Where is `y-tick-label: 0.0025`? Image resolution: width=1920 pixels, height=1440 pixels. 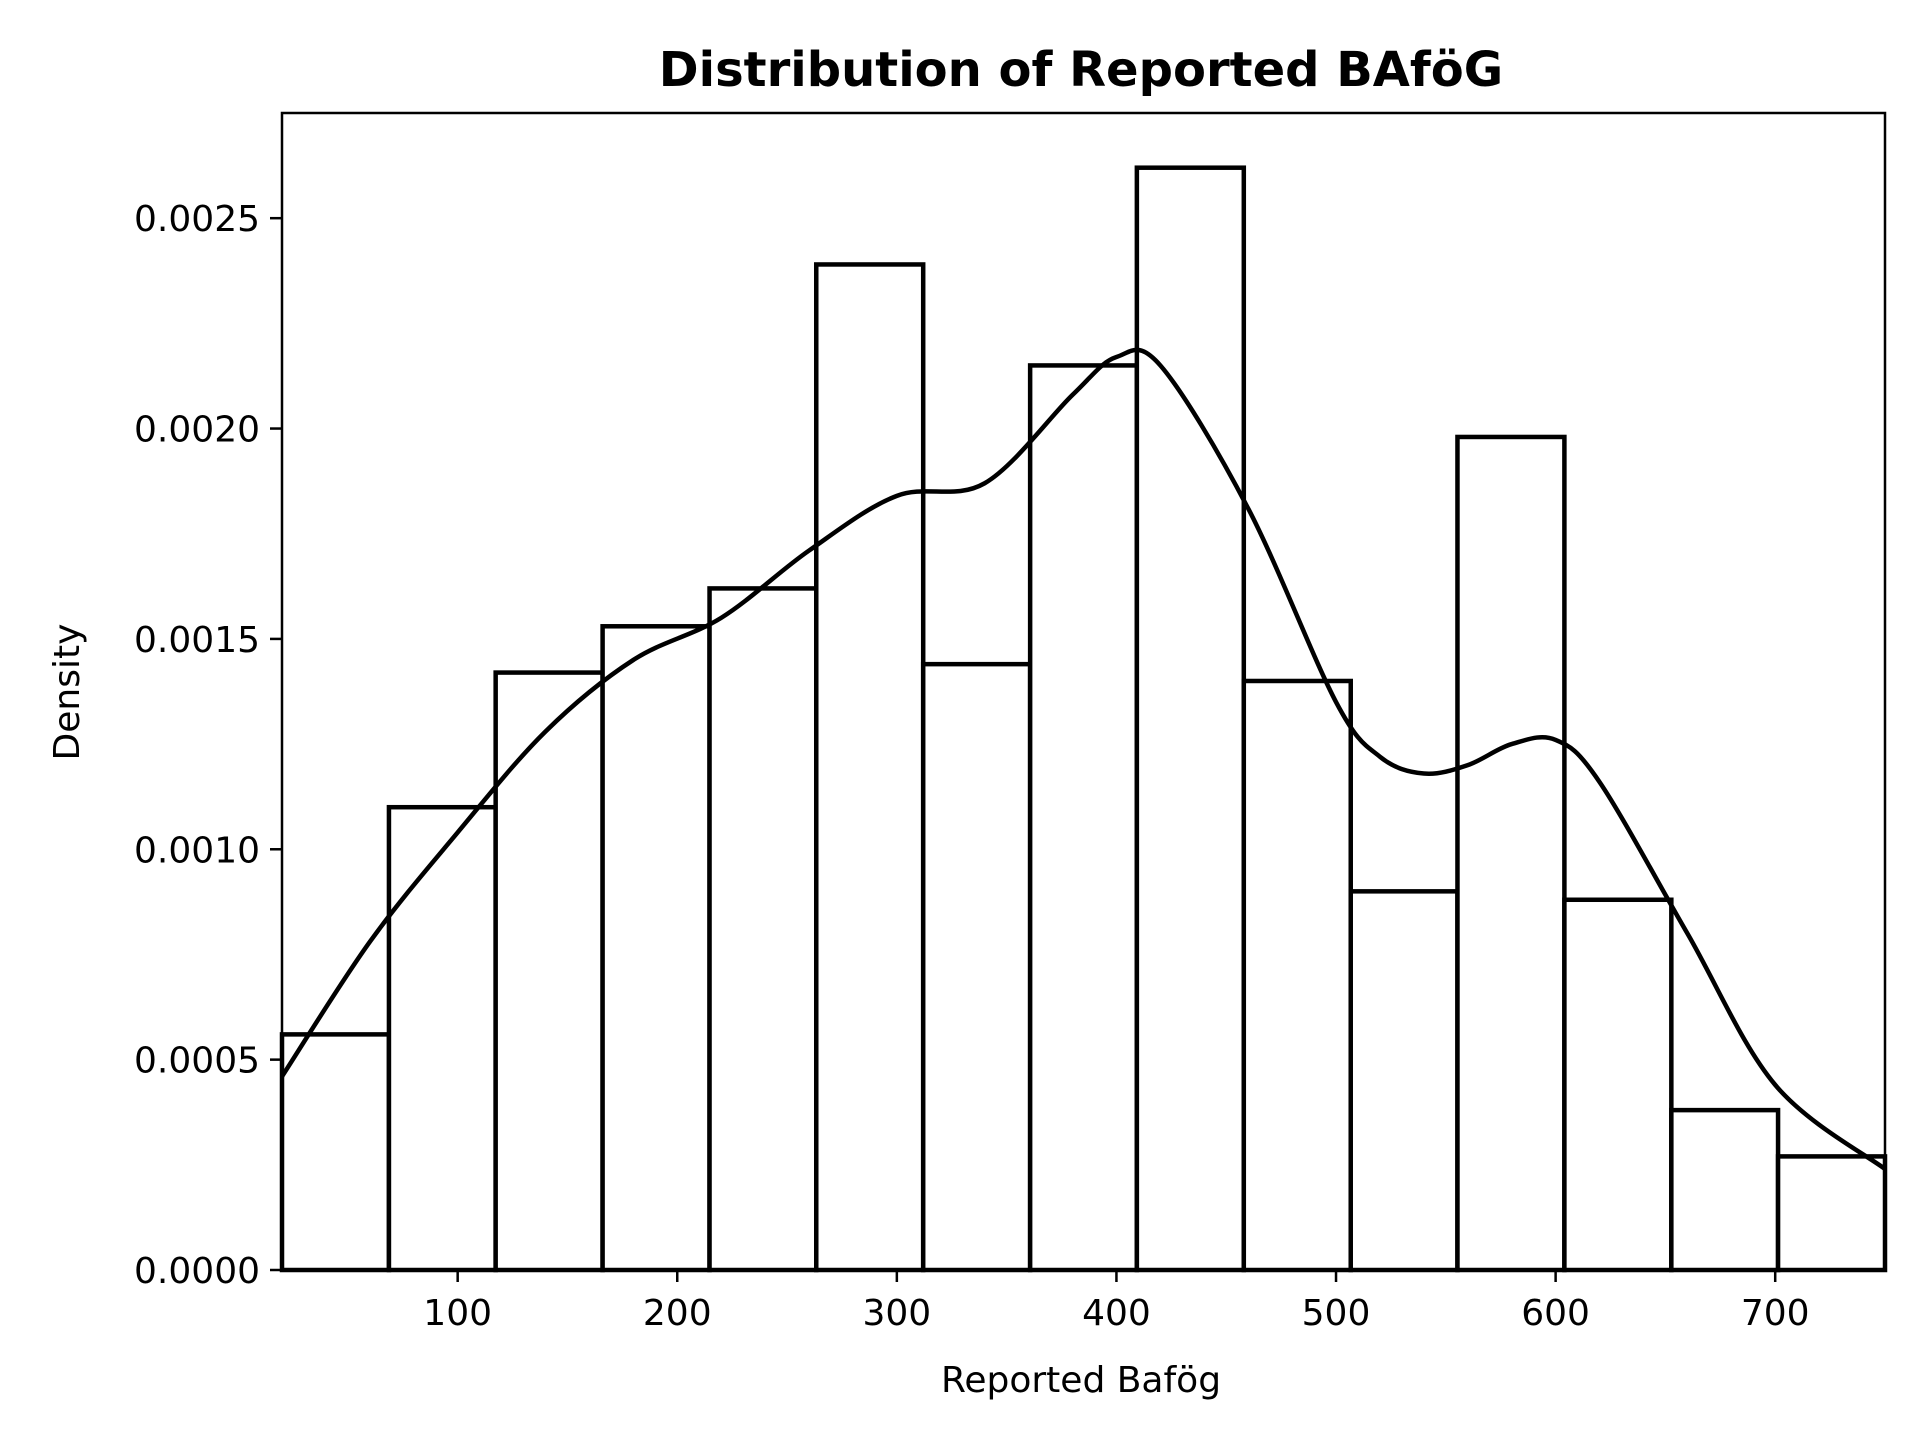 y-tick-label: 0.0025 is located at coordinates (197, 219).